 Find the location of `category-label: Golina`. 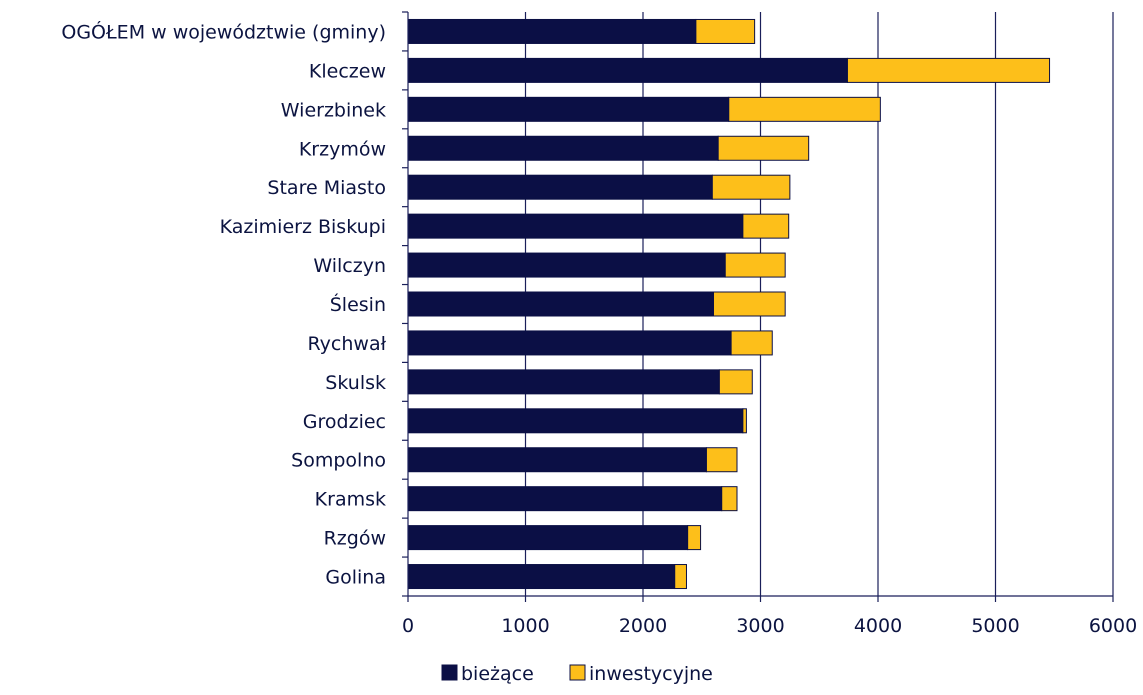

category-label: Golina is located at coordinates (355, 578).